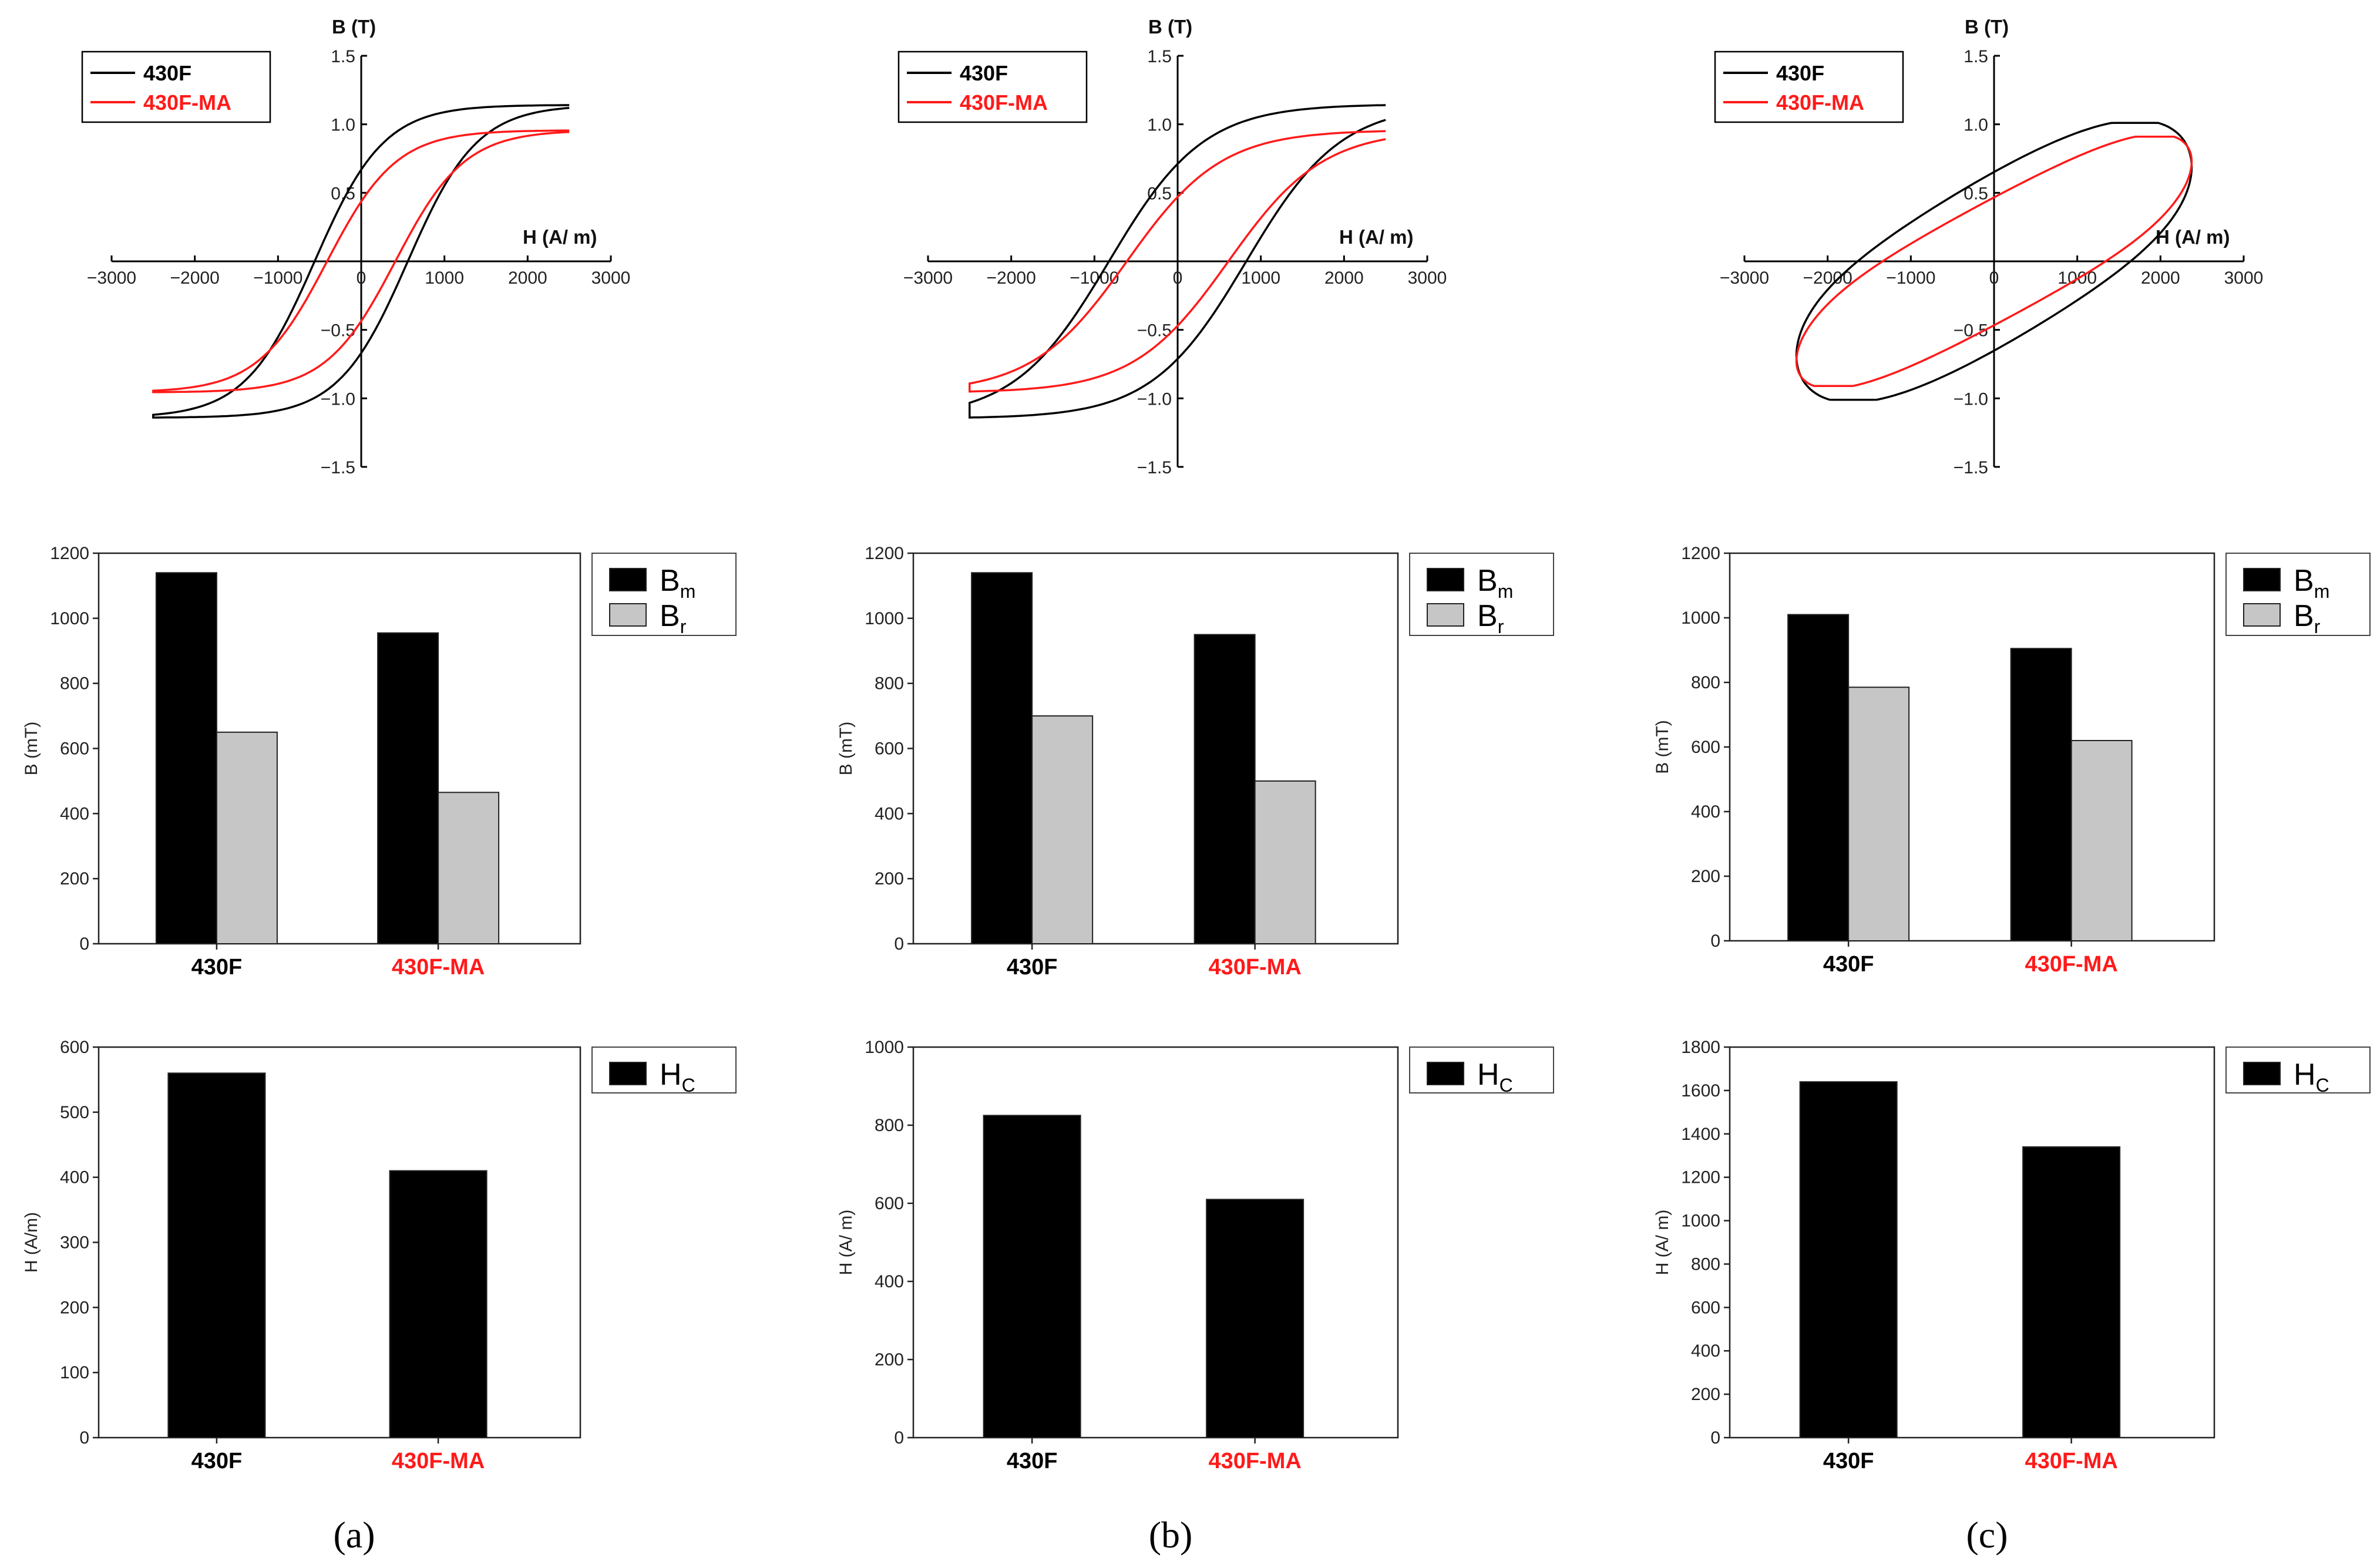 The height and width of the screenshot is (1568, 2377). I want to click on legend-label: Br, so click(673, 618).